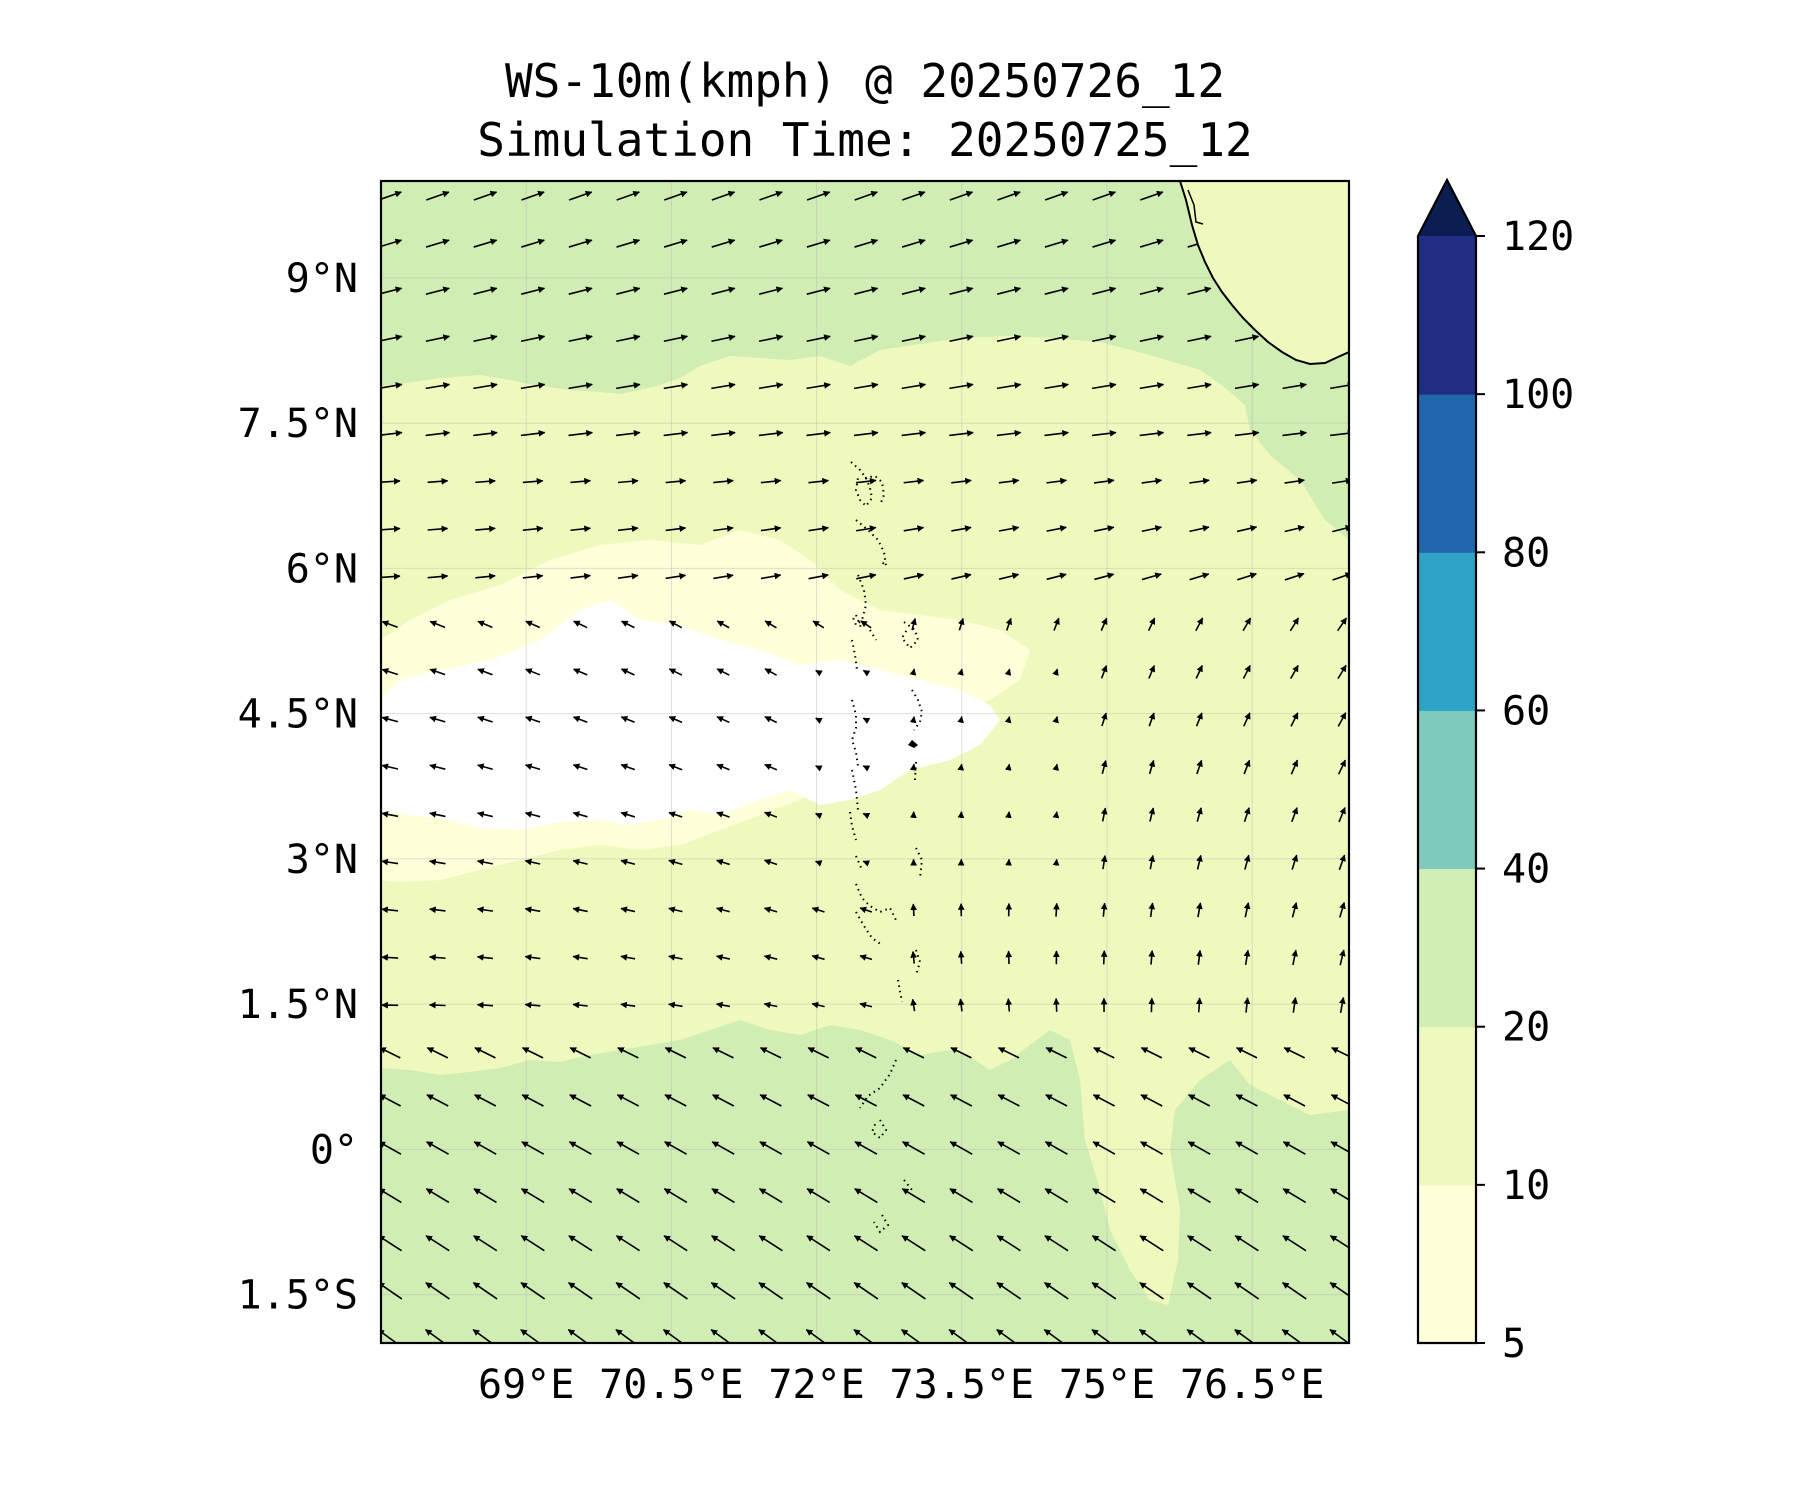 This screenshot has width=1800, height=1500. What do you see at coordinates (1538, 237) in the screenshot?
I see `colorbar-tick-label: 120` at bounding box center [1538, 237].